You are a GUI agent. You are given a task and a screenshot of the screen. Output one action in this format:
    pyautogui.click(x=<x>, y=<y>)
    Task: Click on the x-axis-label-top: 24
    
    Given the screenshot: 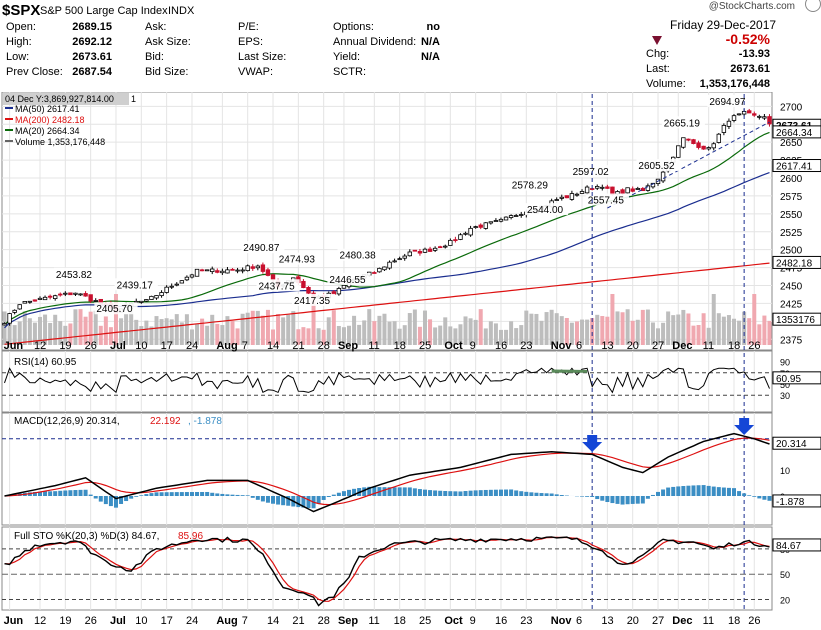 What is the action you would take?
    pyautogui.click(x=192, y=346)
    